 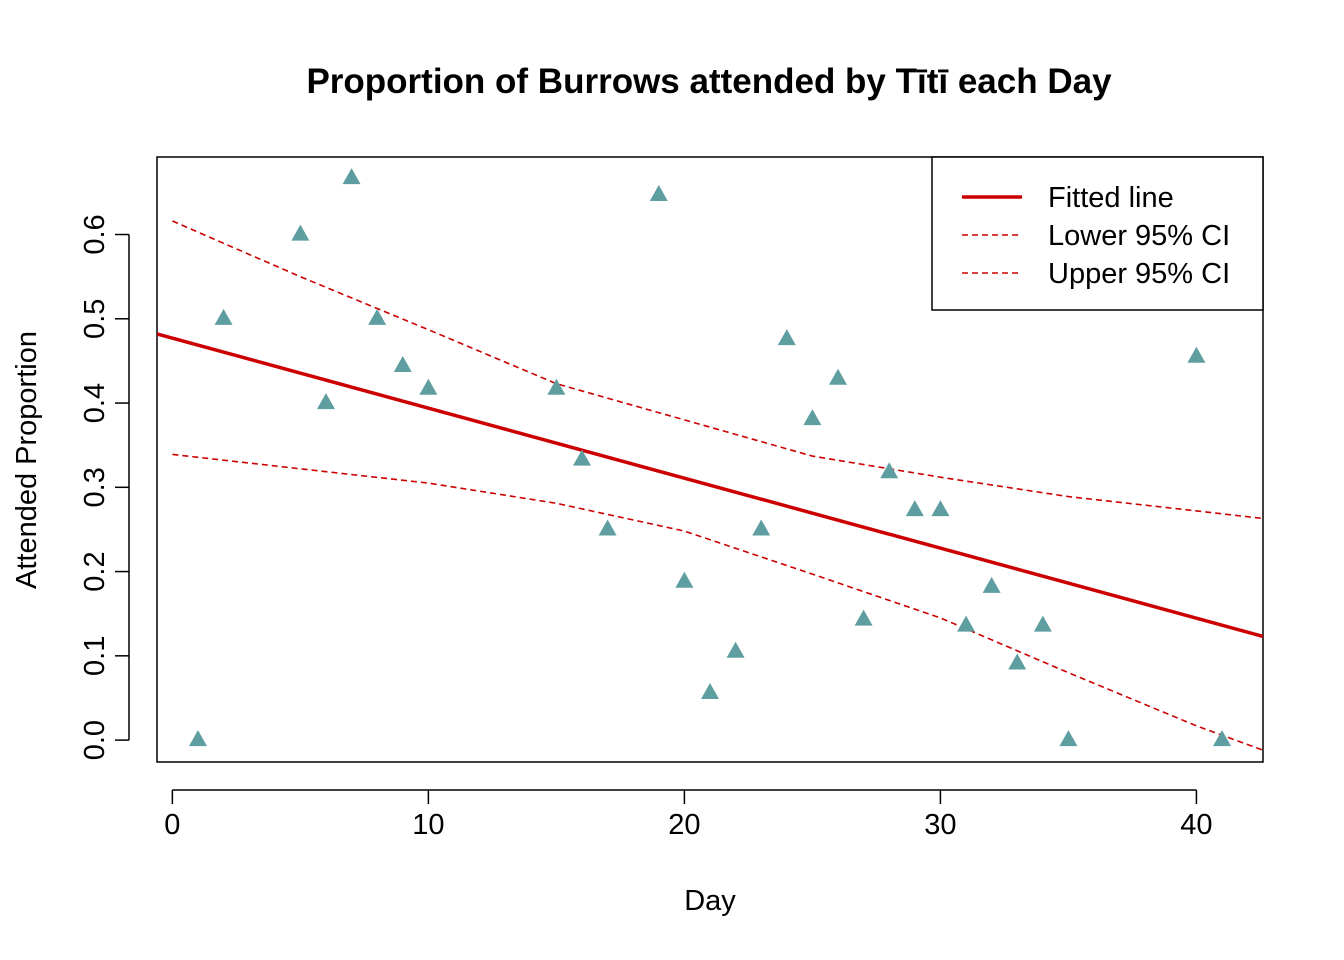 What do you see at coordinates (940, 825) in the screenshot?
I see `x-tick-label: 30` at bounding box center [940, 825].